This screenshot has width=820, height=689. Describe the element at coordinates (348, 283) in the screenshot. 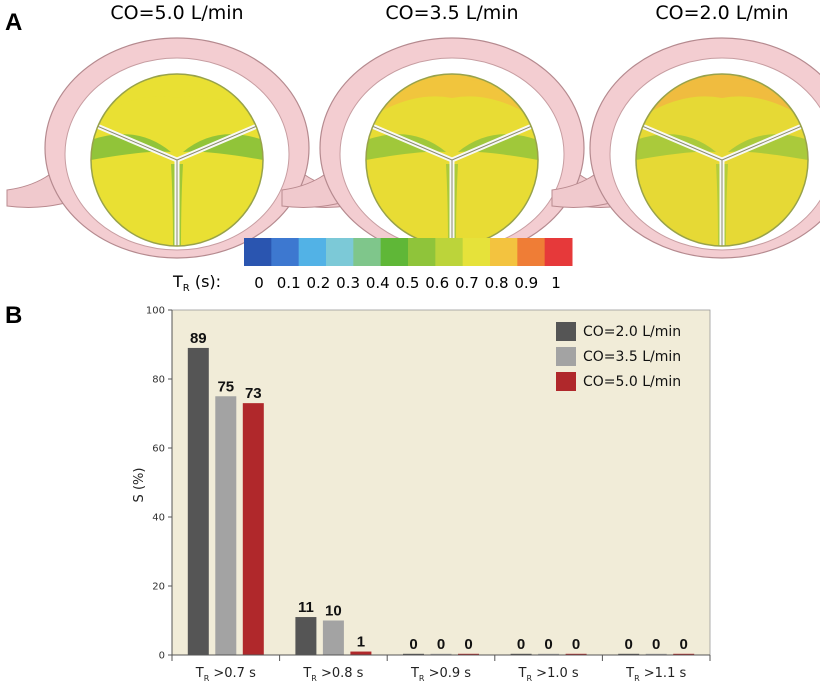

I see `colorbar-tick-label: 0.3` at that location.